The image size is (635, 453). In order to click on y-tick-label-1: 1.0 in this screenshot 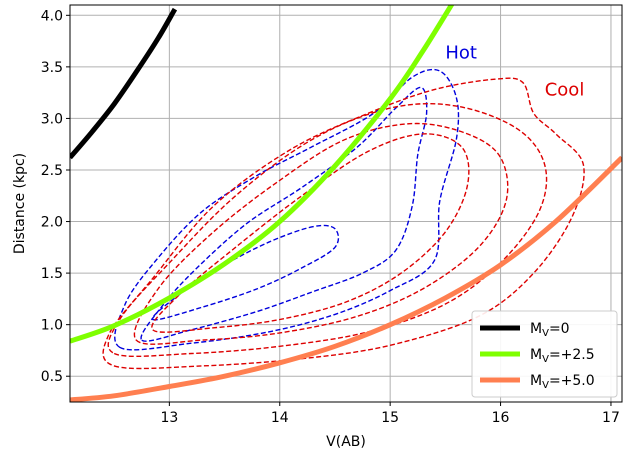, I will do `click(52, 326)`.